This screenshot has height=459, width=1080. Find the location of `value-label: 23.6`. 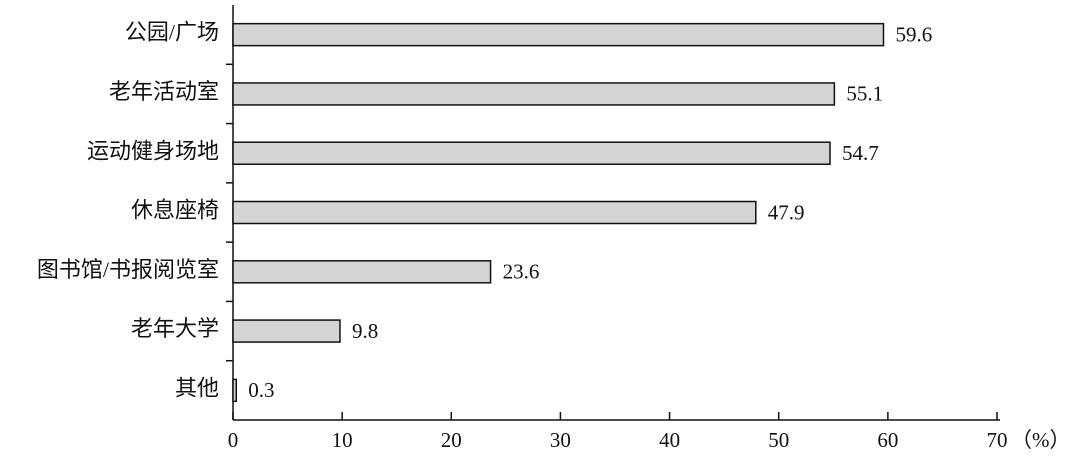

value-label: 23.6 is located at coordinates (521, 272).